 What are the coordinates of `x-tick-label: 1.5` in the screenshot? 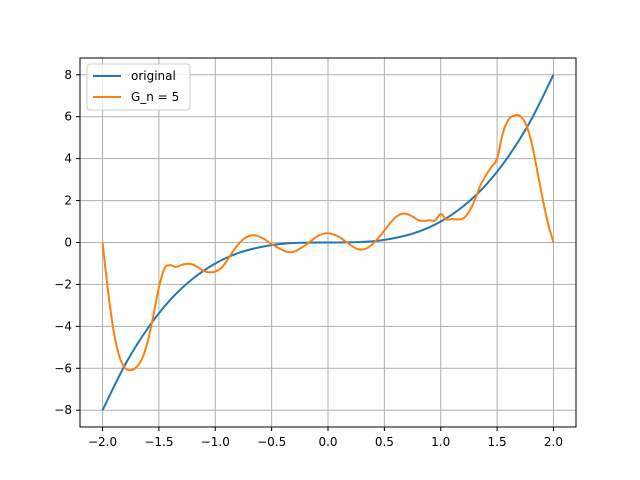 It's located at (497, 442).